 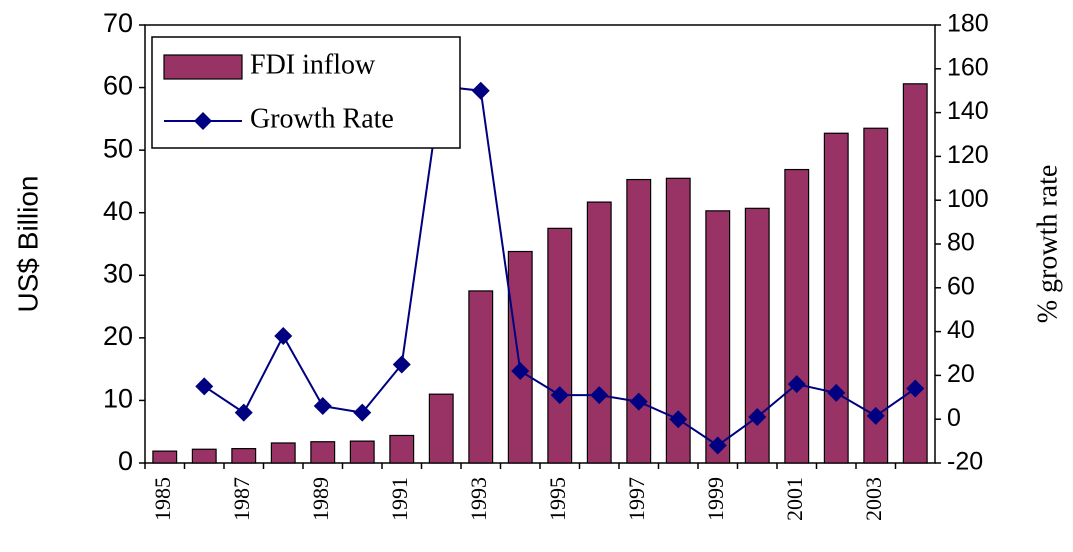 What do you see at coordinates (636, 499) in the screenshot?
I see `x-tick-label: 1997` at bounding box center [636, 499].